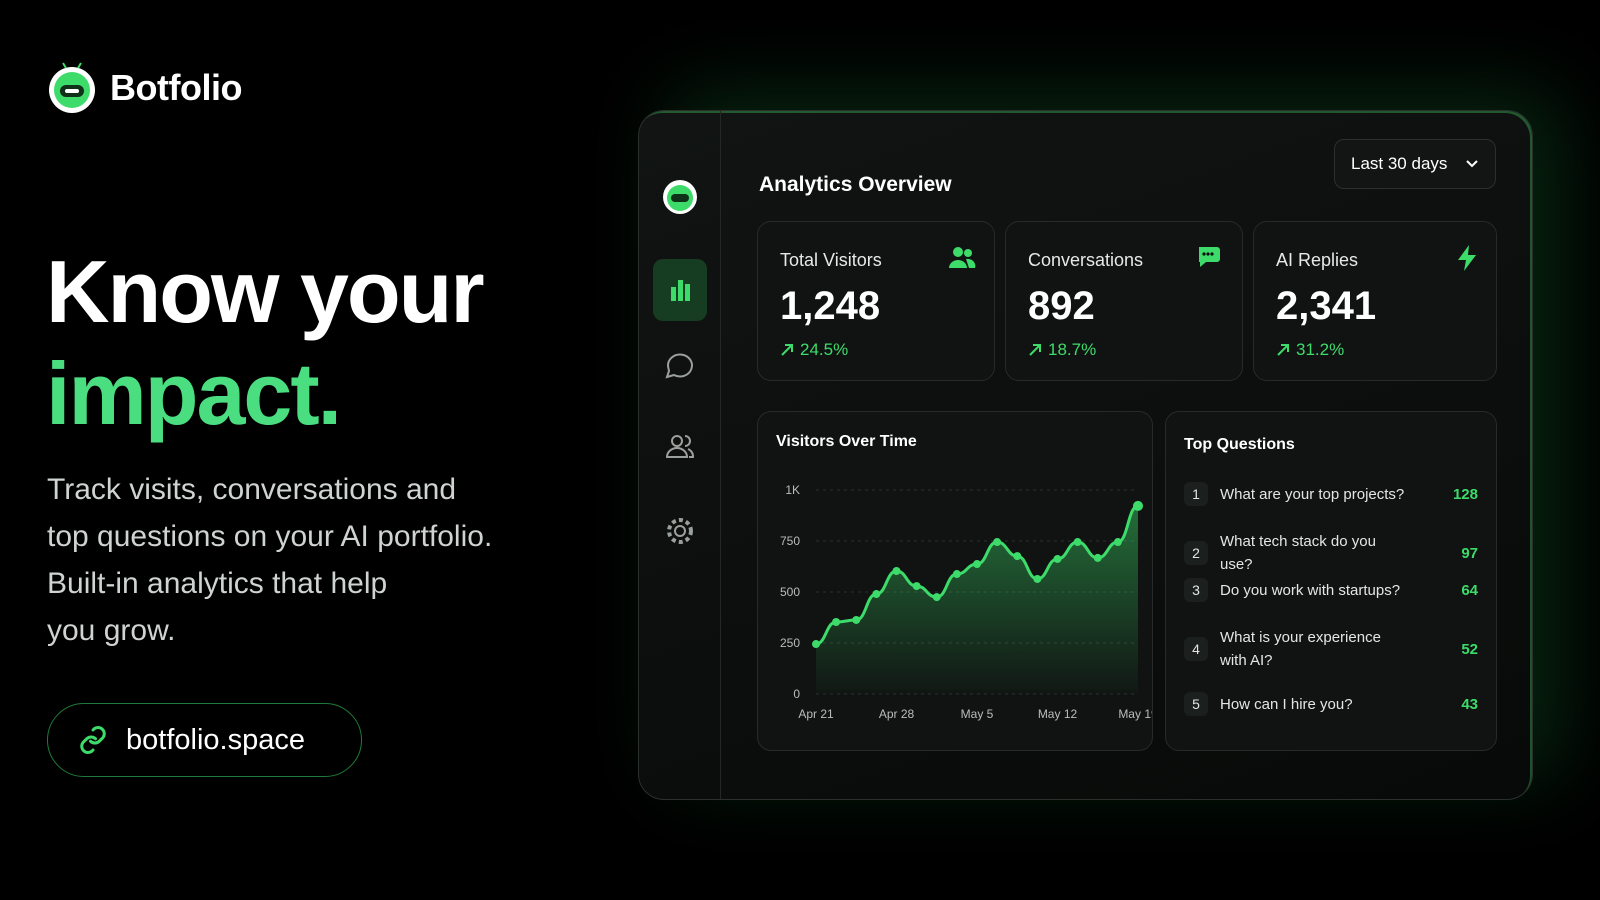 This screenshot has height=900, width=1600. I want to click on area-fill, so click(977, 599).